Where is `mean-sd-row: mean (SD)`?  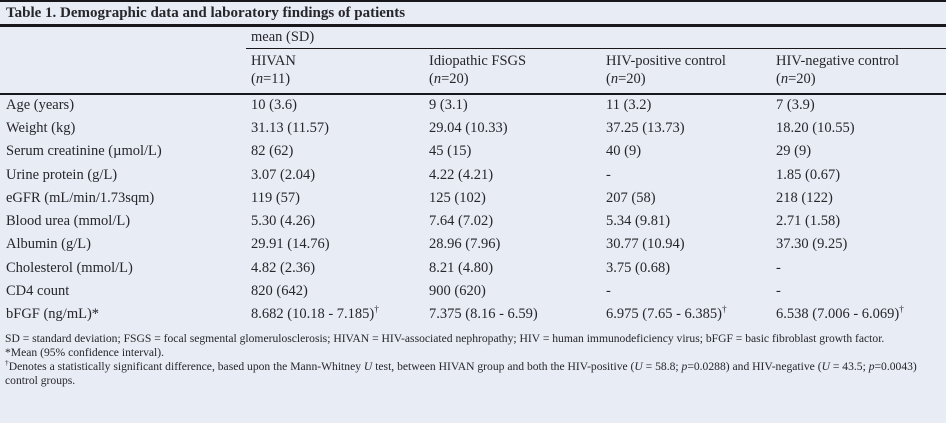 mean-sd-row: mean (SD) is located at coordinates (473, 38).